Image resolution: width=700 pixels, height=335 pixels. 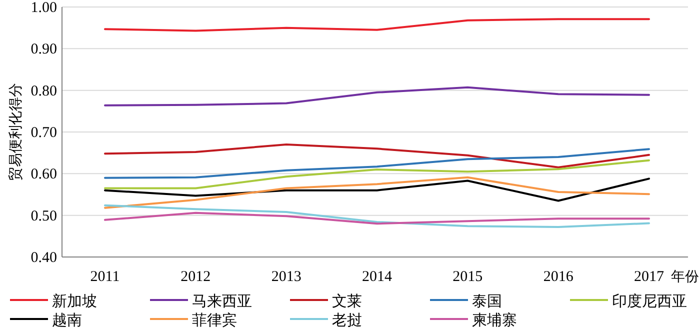 What do you see at coordinates (43, 174) in the screenshot?
I see `y-tick-label: 0.60` at bounding box center [43, 174].